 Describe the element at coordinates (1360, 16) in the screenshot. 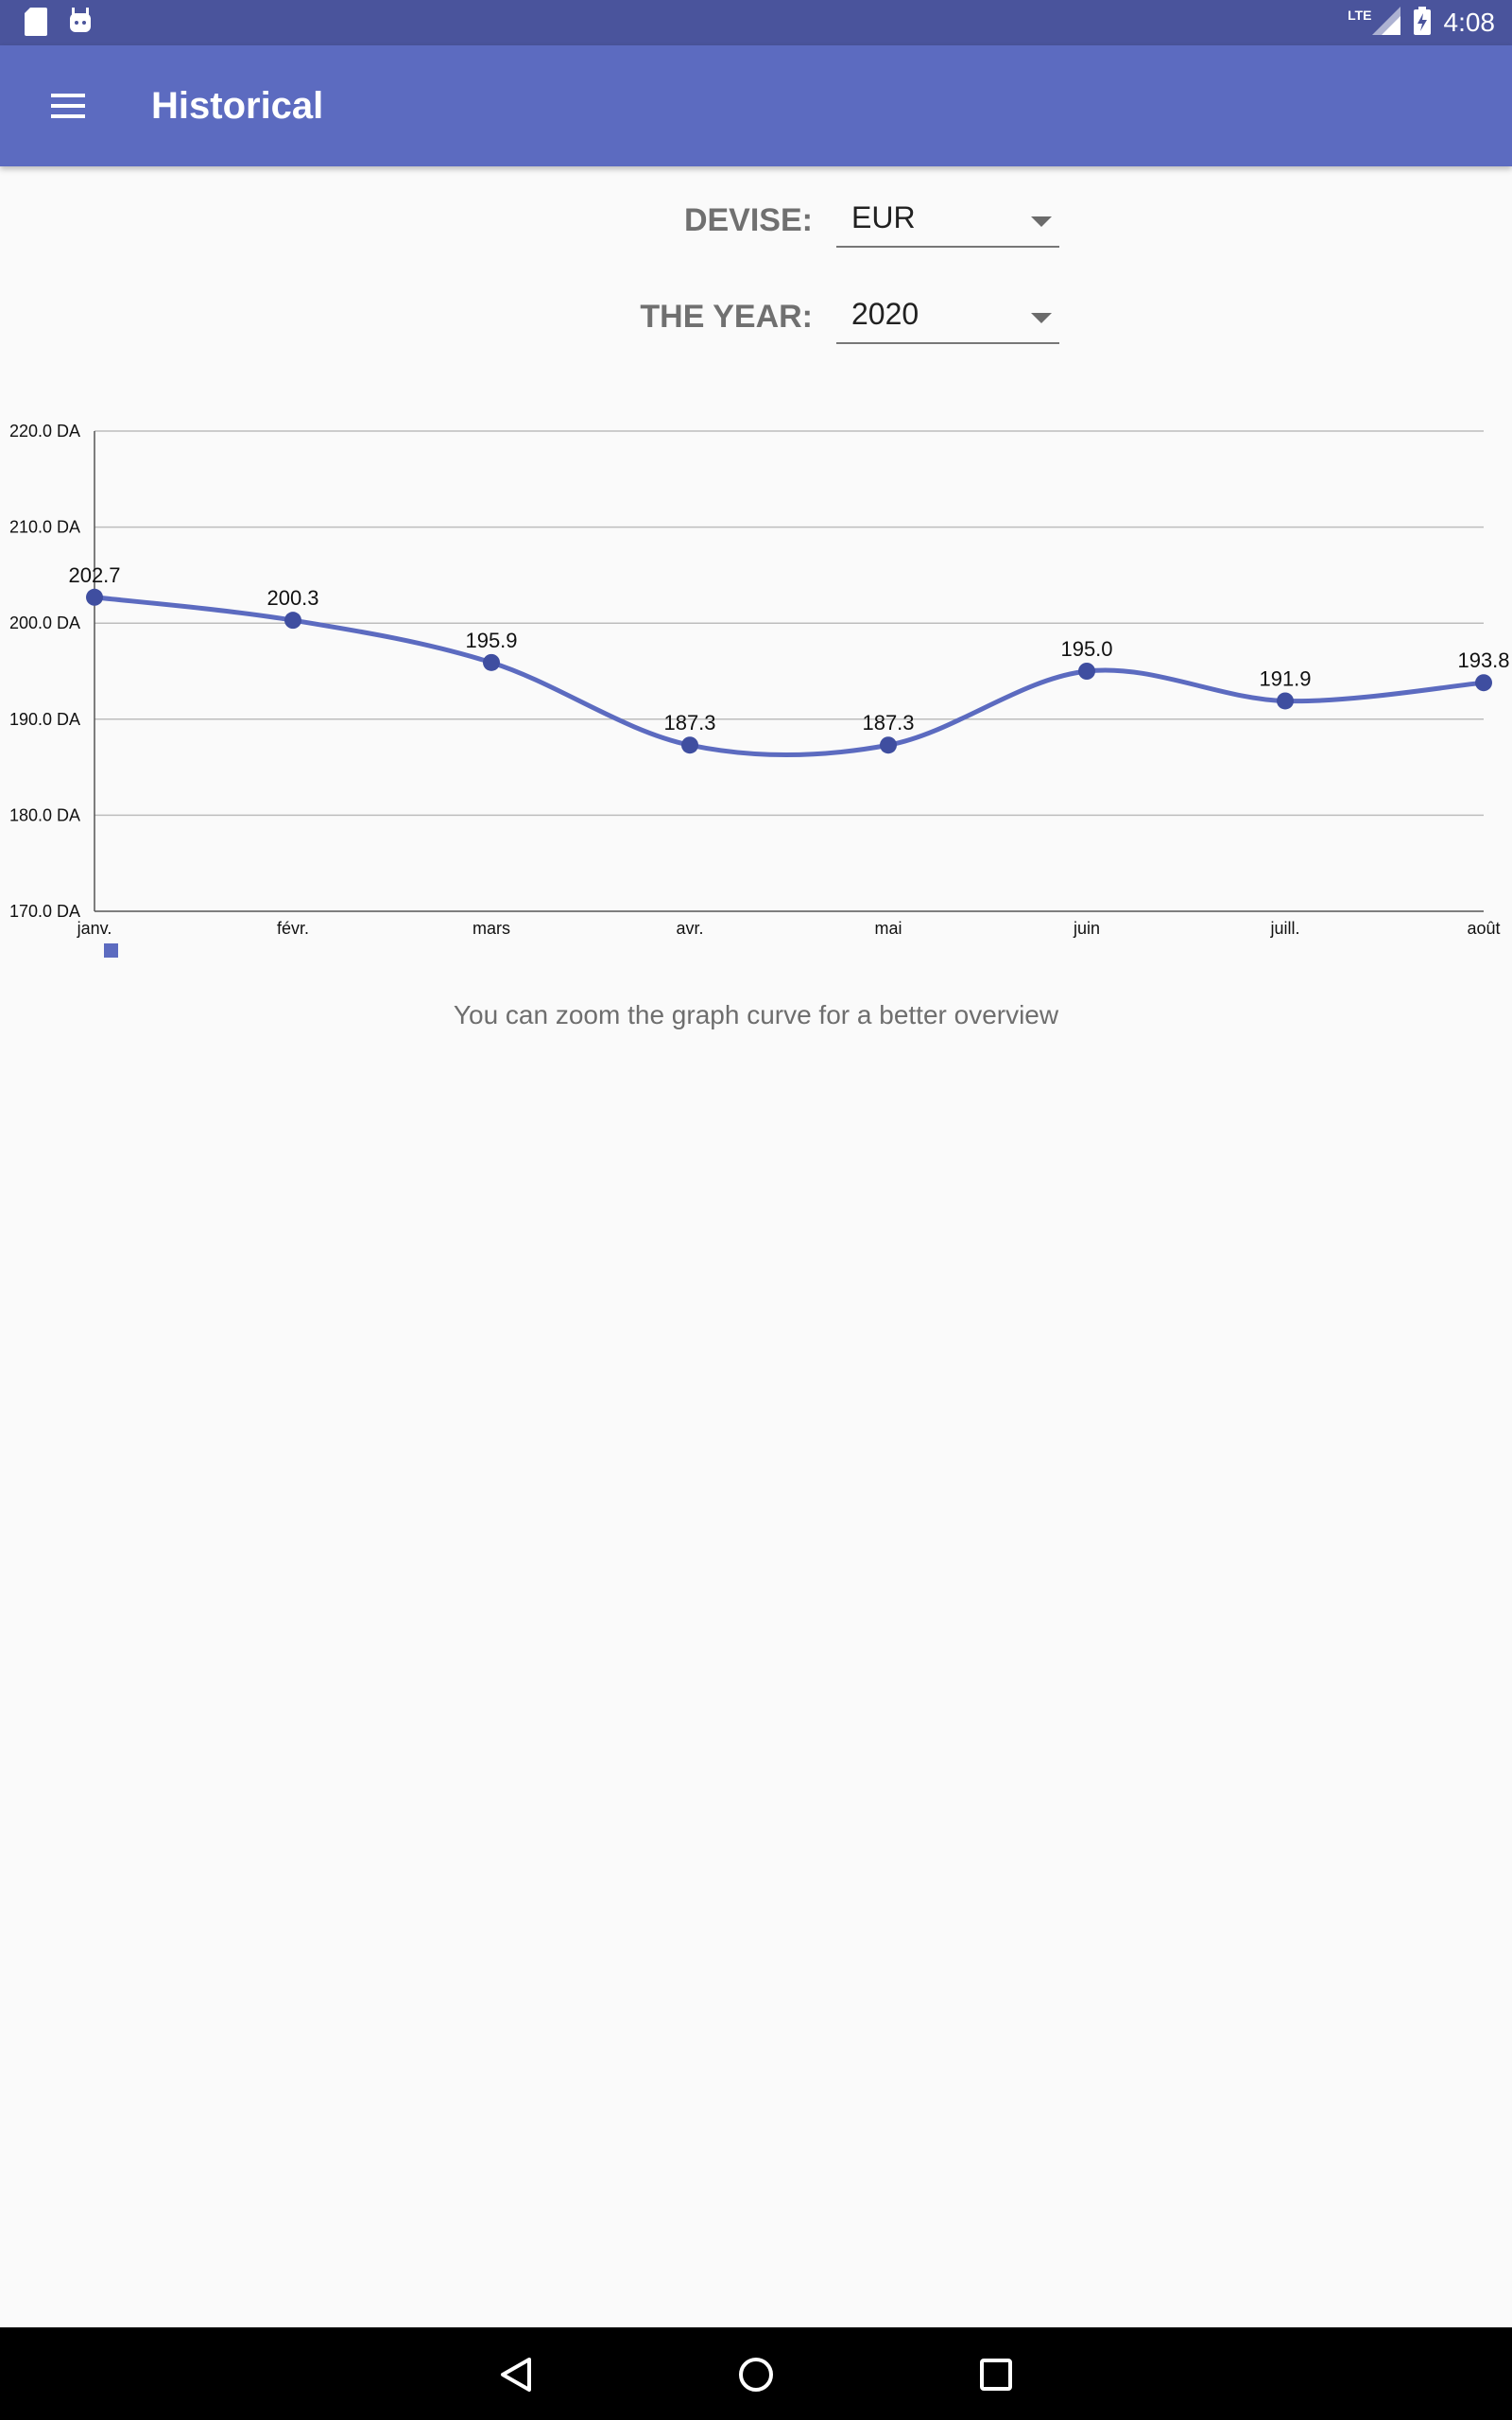

I see `network-type: LTE` at that location.